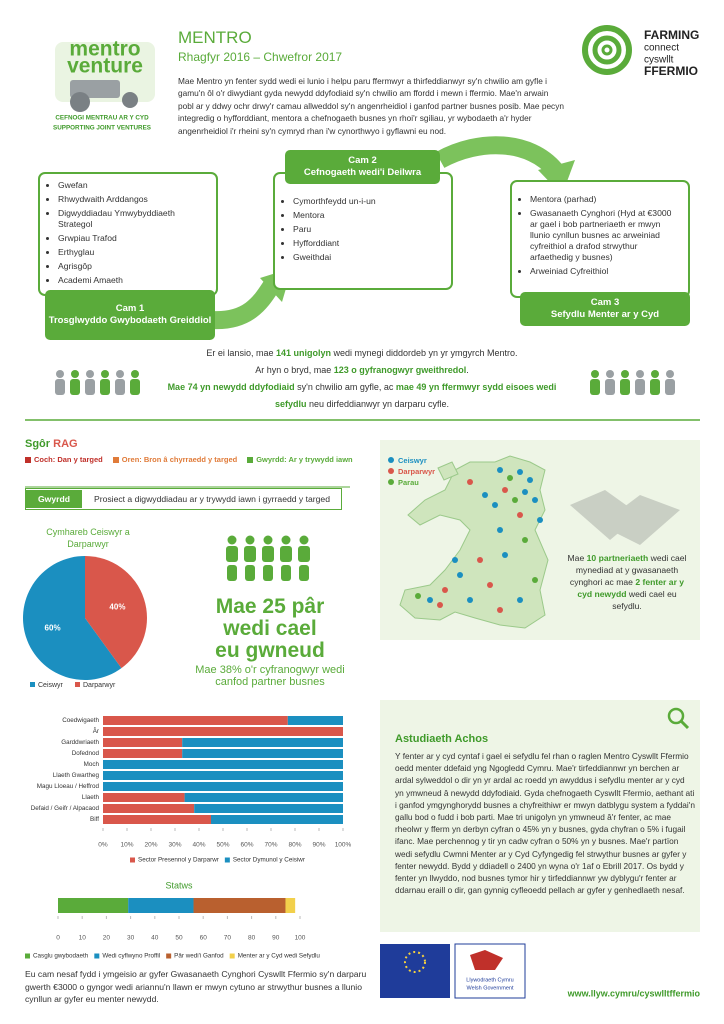 The image size is (724, 1024). I want to click on stage-label: Cam 1 Trosglwyddo Gwybodaeth Greiddiol, so click(130, 315).